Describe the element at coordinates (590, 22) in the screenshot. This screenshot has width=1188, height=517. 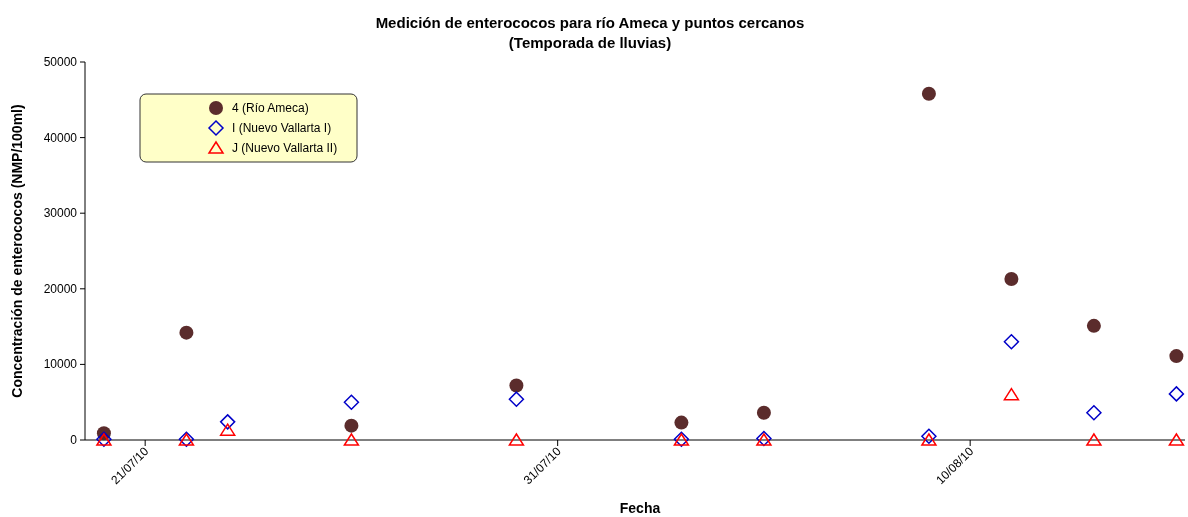
I see `chart-title: Medición de enterococos para río Ameca y puntos cercanos` at that location.